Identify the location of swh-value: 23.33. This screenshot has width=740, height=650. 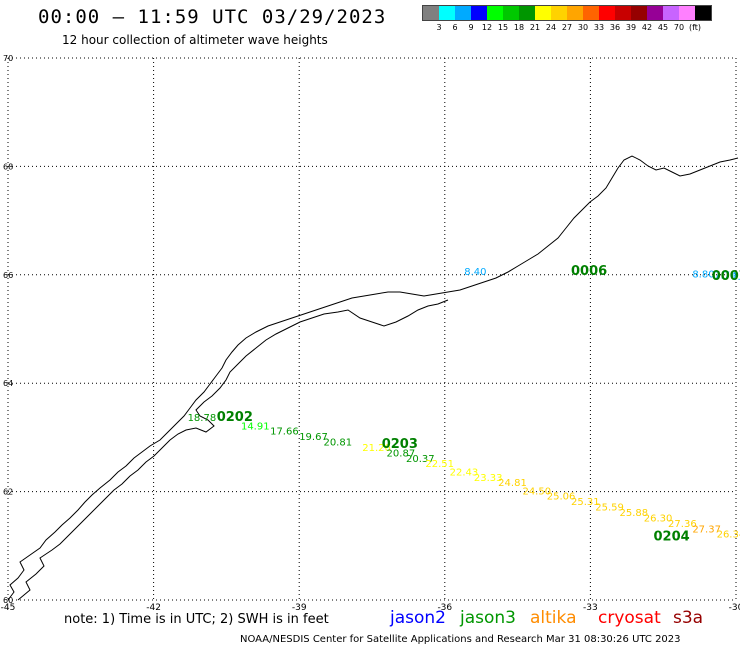
(488, 478).